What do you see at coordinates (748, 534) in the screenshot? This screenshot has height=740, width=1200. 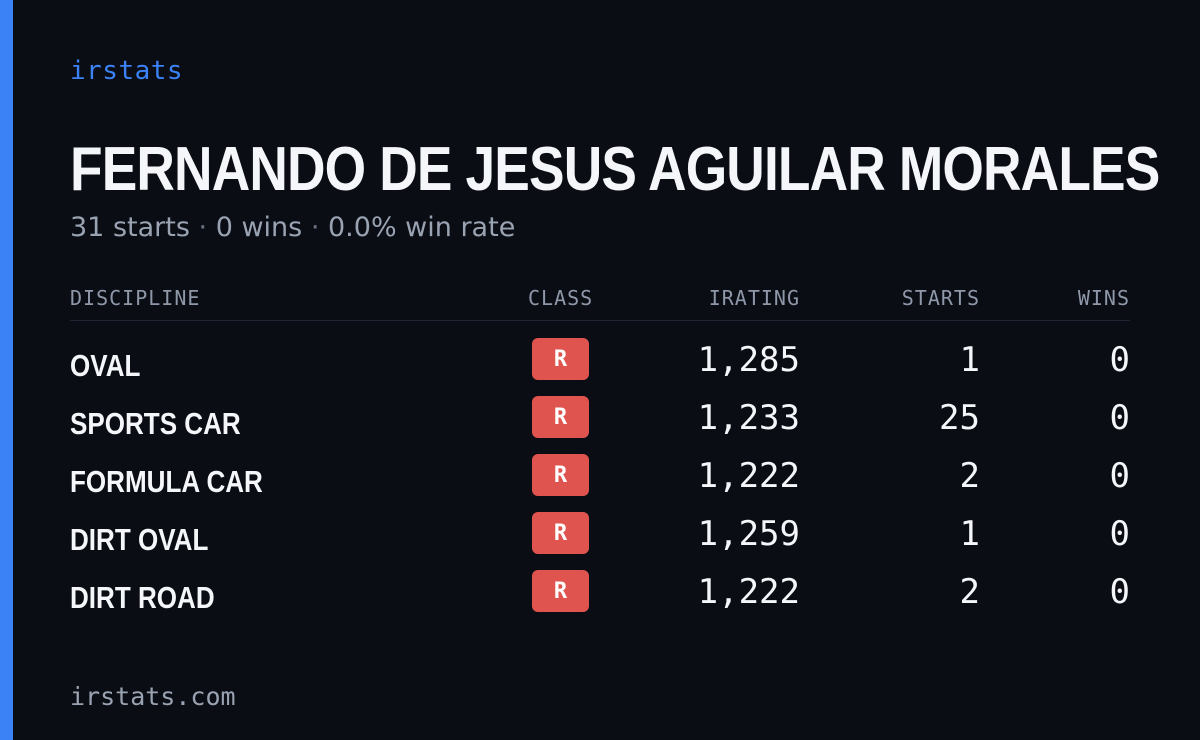 I see `irating-value: 1,259` at bounding box center [748, 534].